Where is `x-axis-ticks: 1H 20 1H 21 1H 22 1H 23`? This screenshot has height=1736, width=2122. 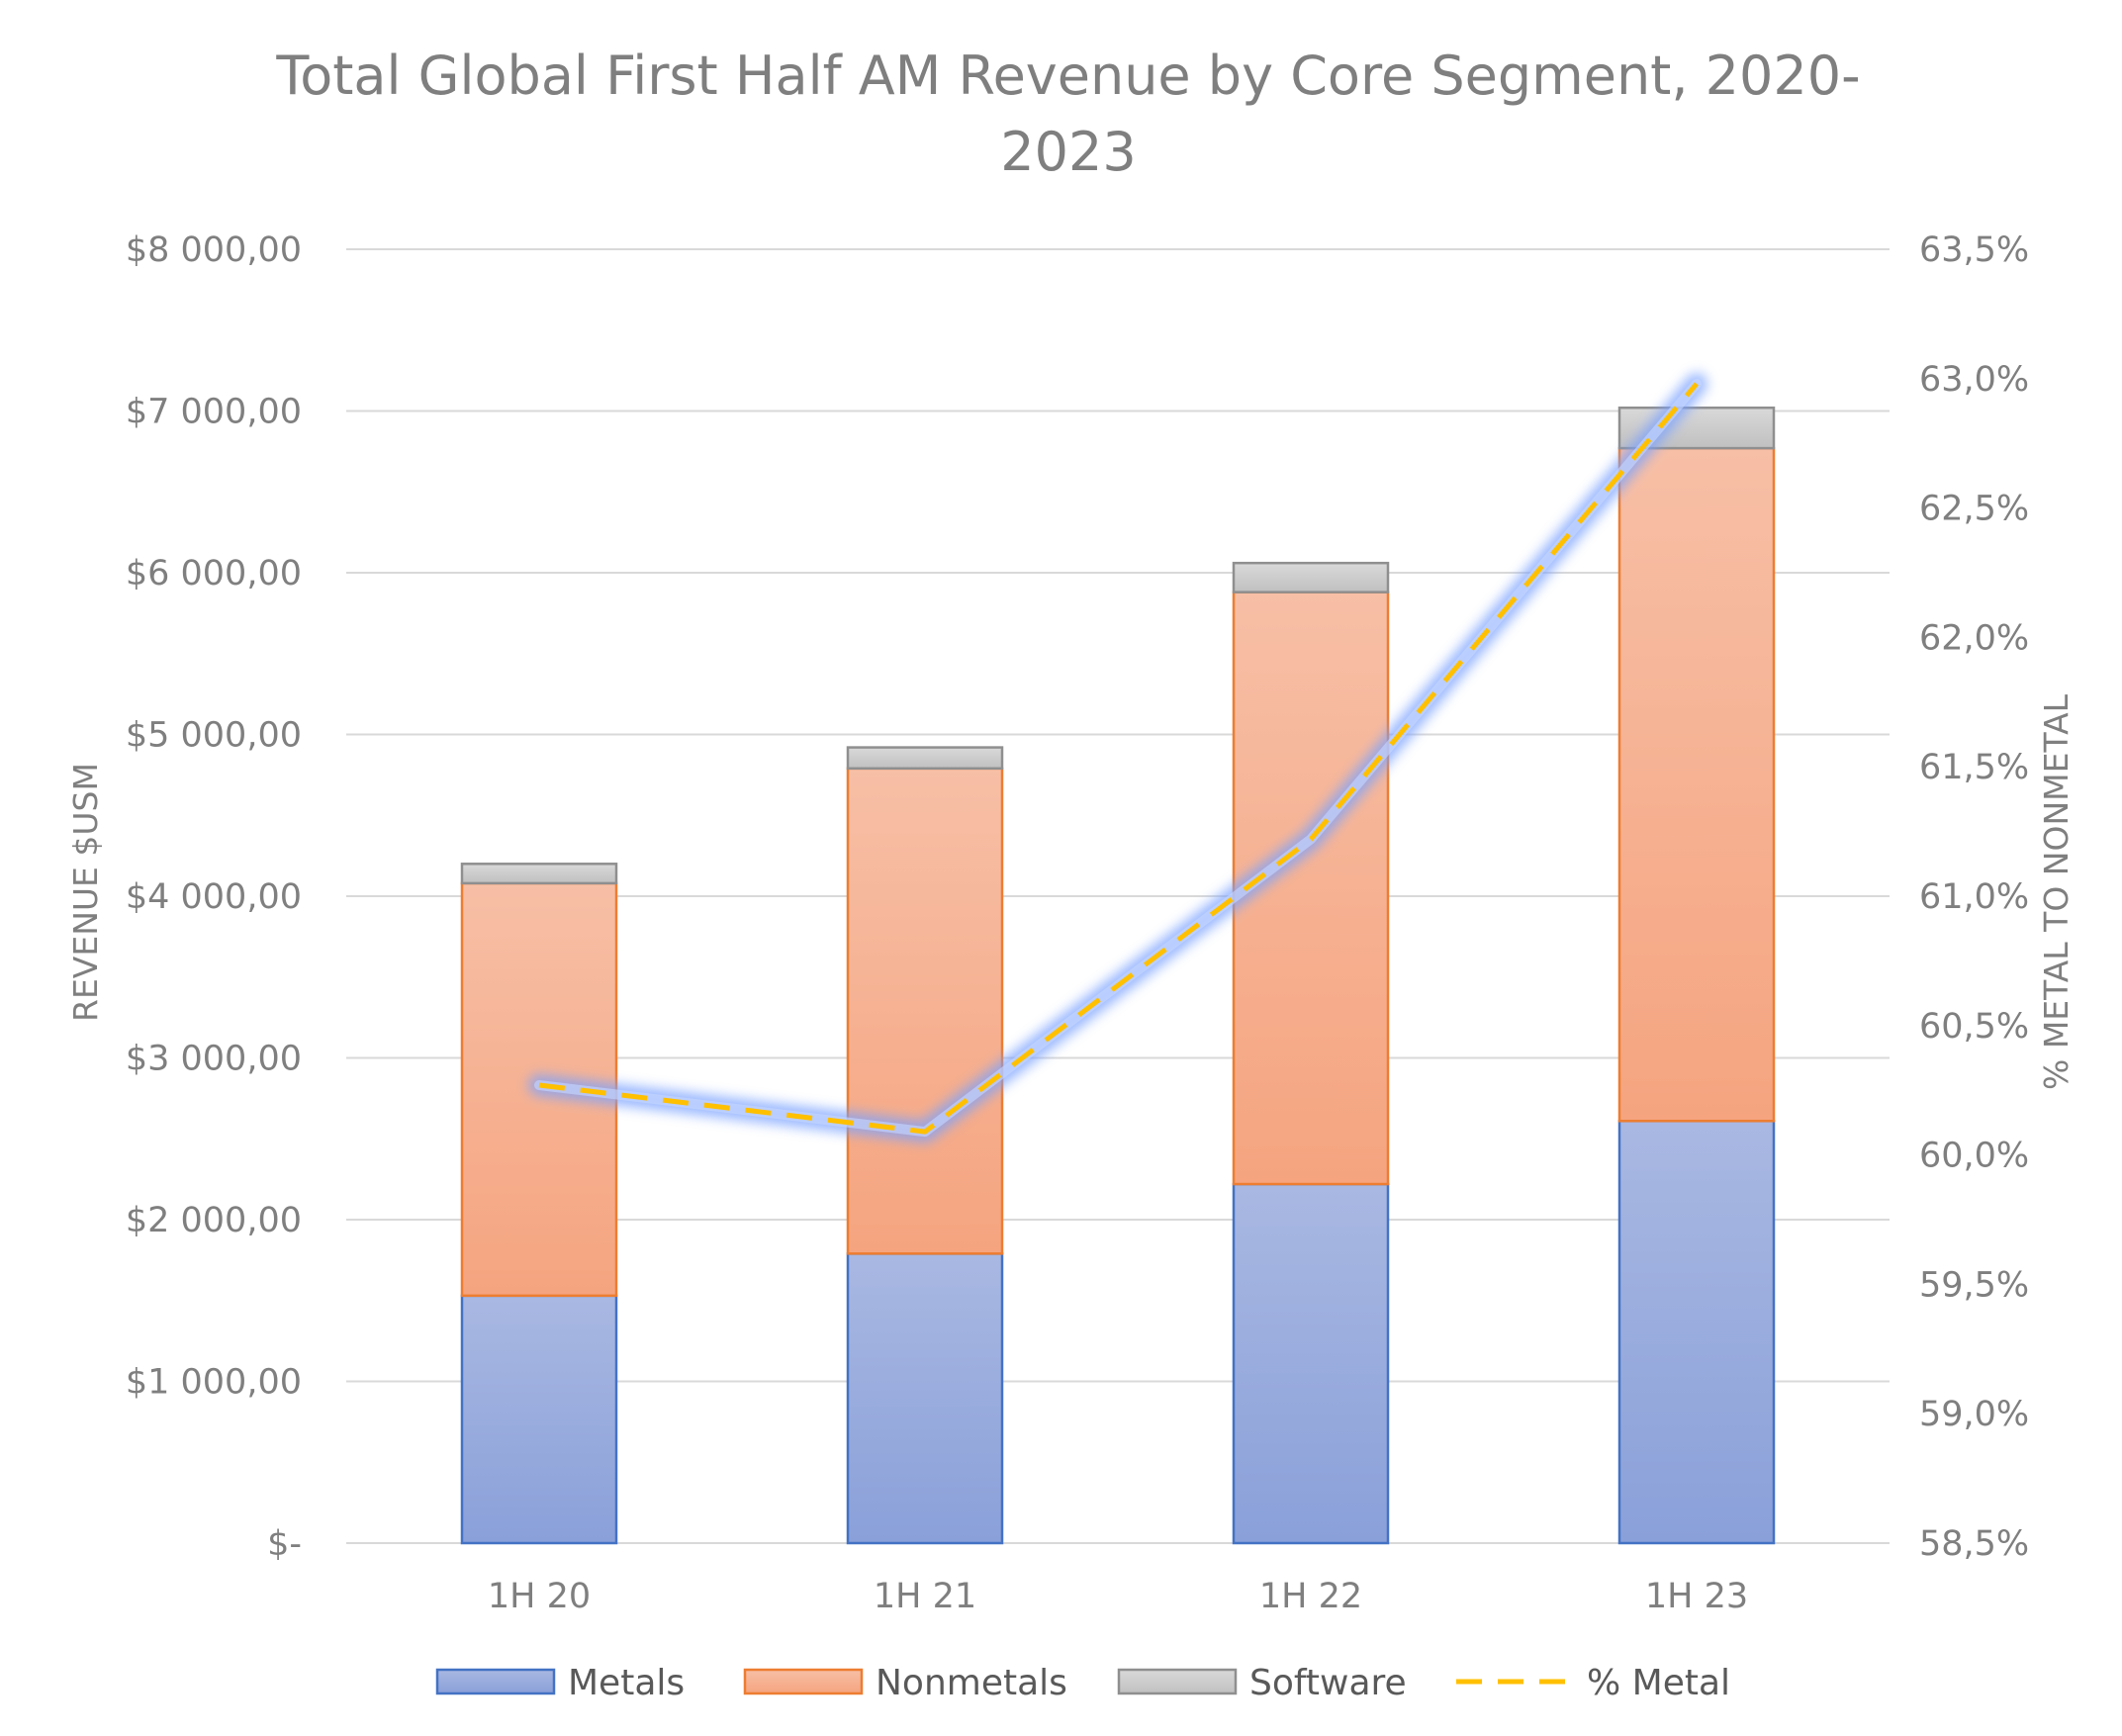
x-axis-ticks: 1H 20 1H 21 1H 22 1H 23 is located at coordinates (1118, 1596).